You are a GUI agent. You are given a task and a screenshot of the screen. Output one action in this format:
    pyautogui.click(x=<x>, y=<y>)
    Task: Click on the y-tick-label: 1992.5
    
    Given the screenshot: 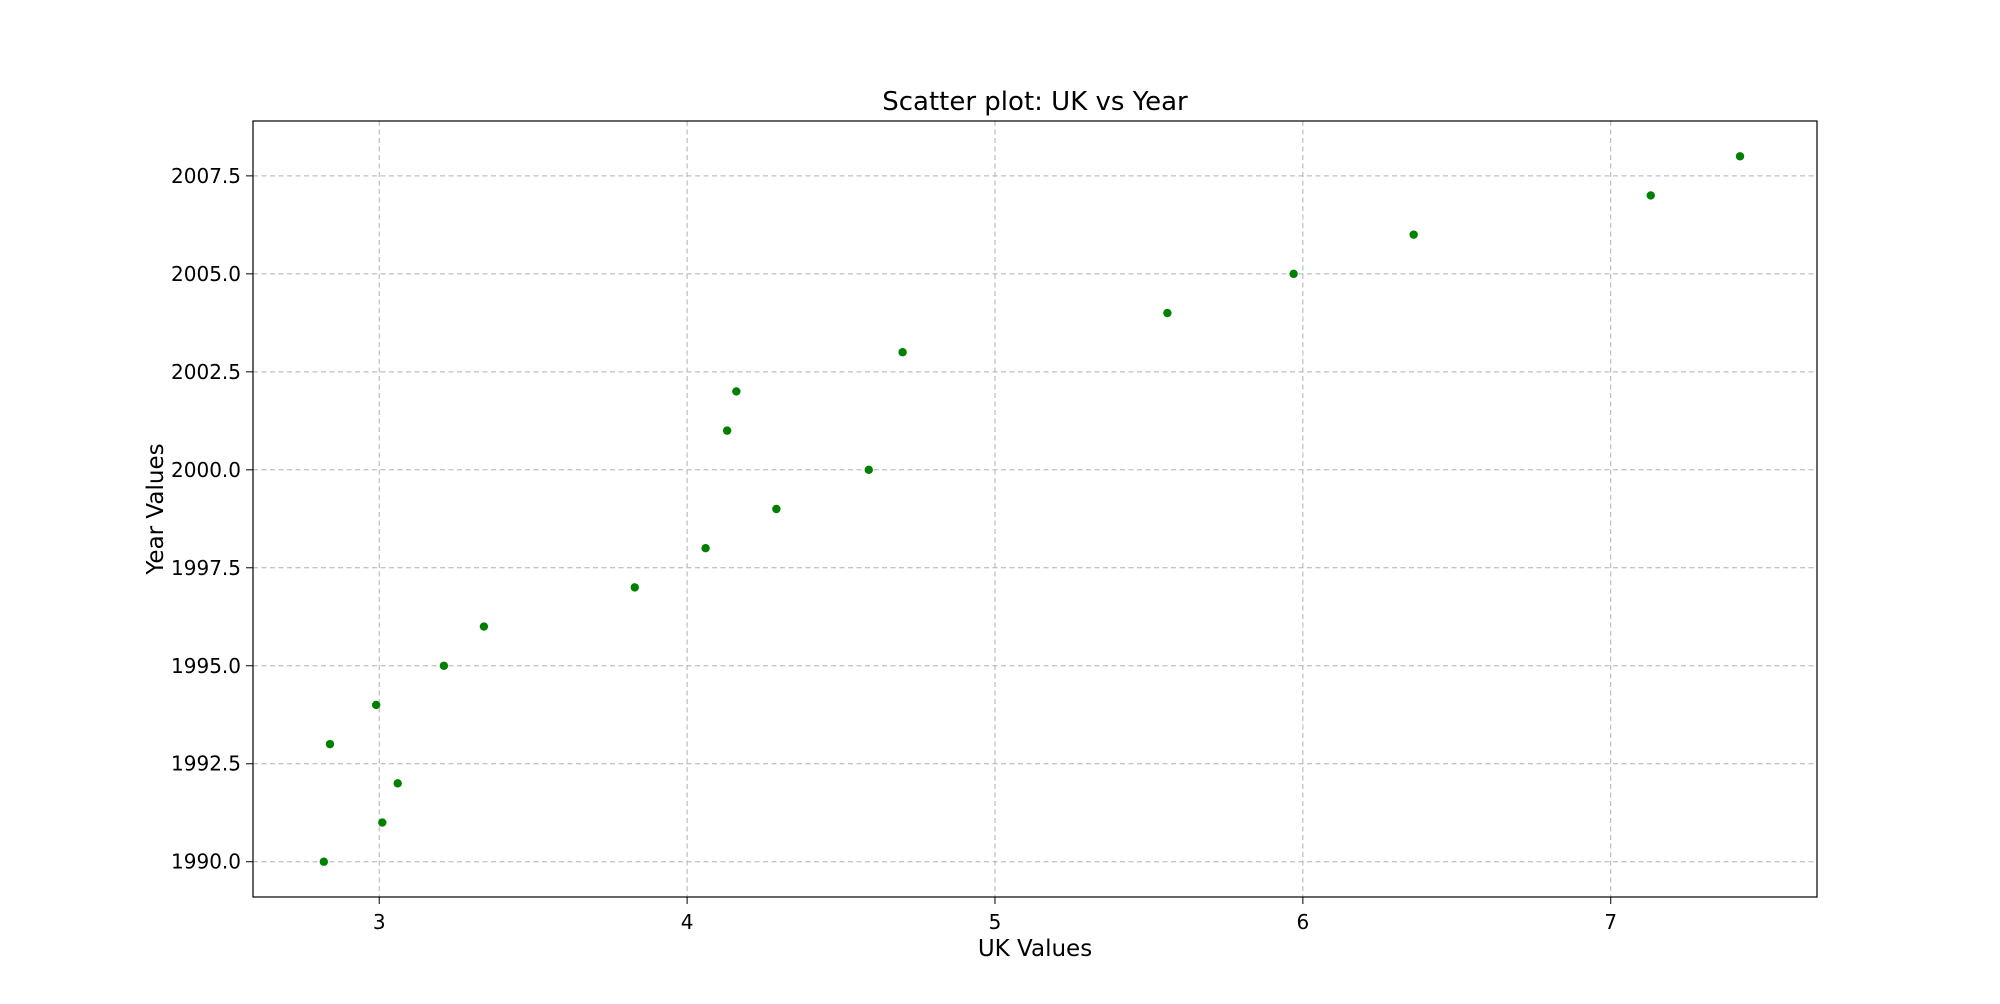 What is the action you would take?
    pyautogui.click(x=206, y=764)
    